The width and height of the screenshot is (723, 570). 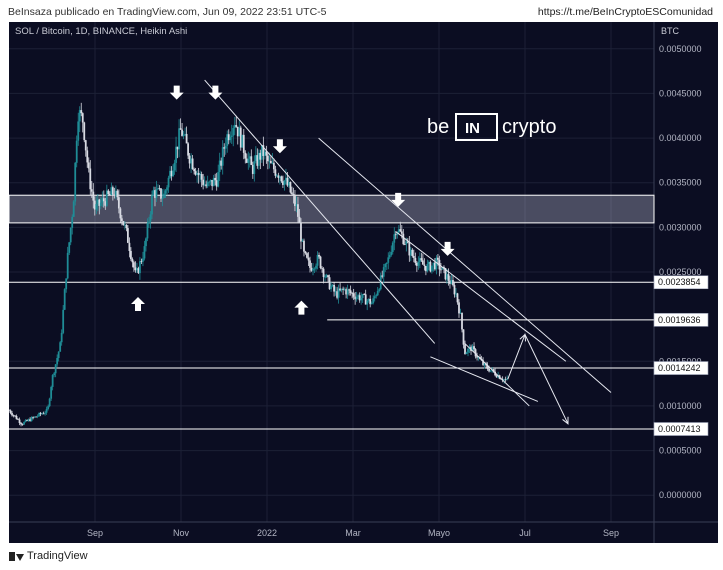 What do you see at coordinates (680, 183) in the screenshot?
I see `y-tick-label: 0.0035000` at bounding box center [680, 183].